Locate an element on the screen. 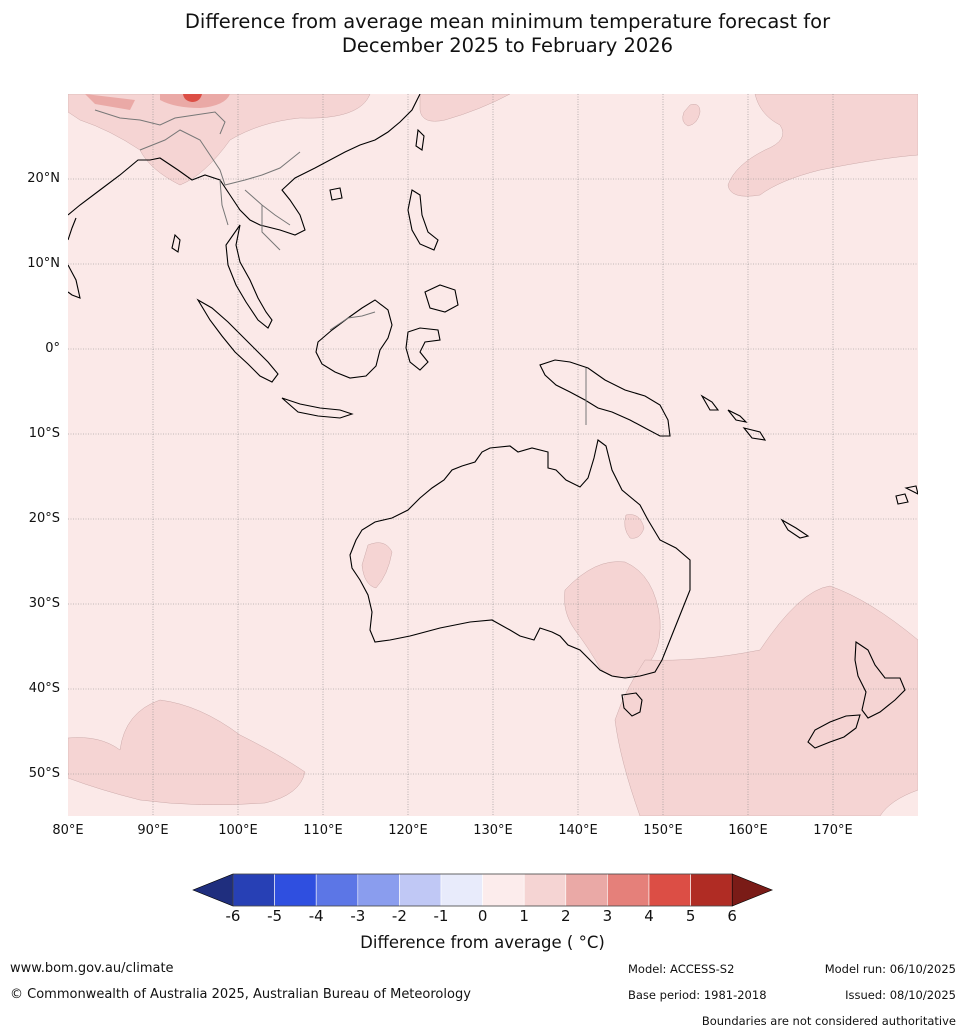 This screenshot has width=965, height=1035. asia-mainland-coastline is located at coordinates (244, 165).